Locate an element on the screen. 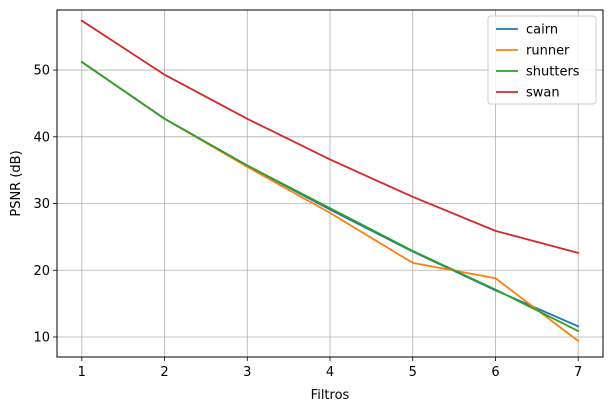 Image resolution: width=611 pixels, height=411 pixels. x-axis-label: Filtros is located at coordinates (330, 395).